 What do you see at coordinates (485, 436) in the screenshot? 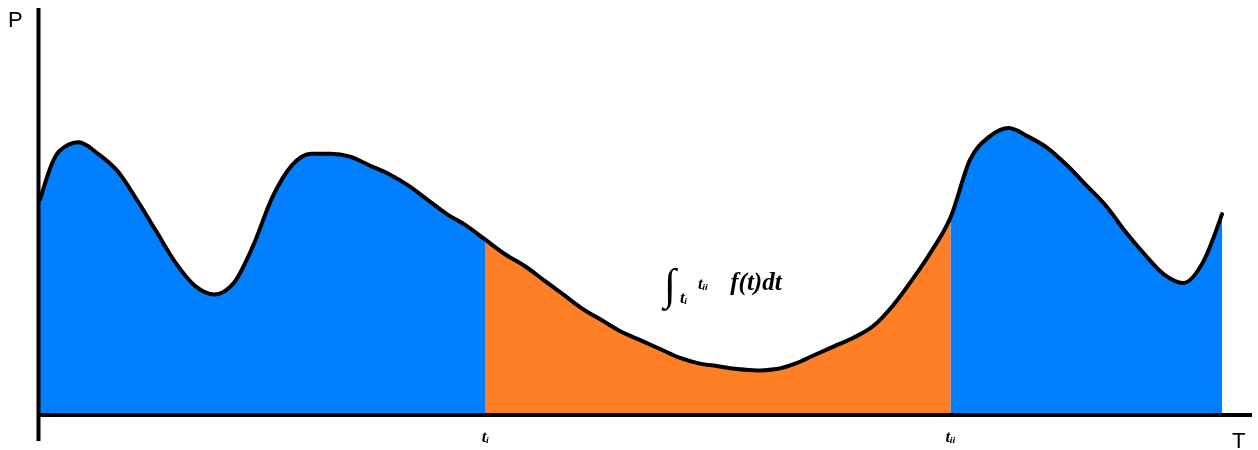
I see `x-tick-label: tᵢ` at bounding box center [485, 436].